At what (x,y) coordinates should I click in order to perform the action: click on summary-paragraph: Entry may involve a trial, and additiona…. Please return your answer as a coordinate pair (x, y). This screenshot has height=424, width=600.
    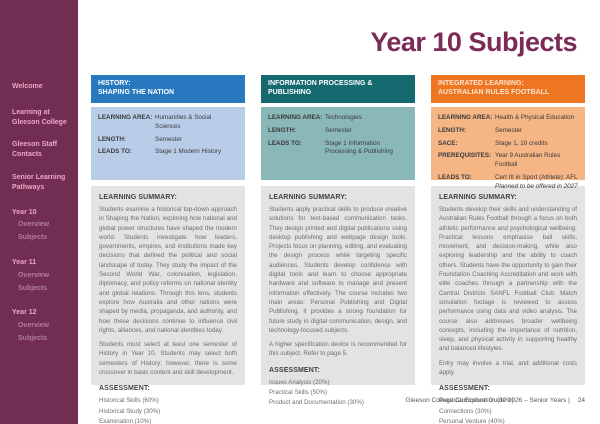
    Looking at the image, I should click on (508, 368).